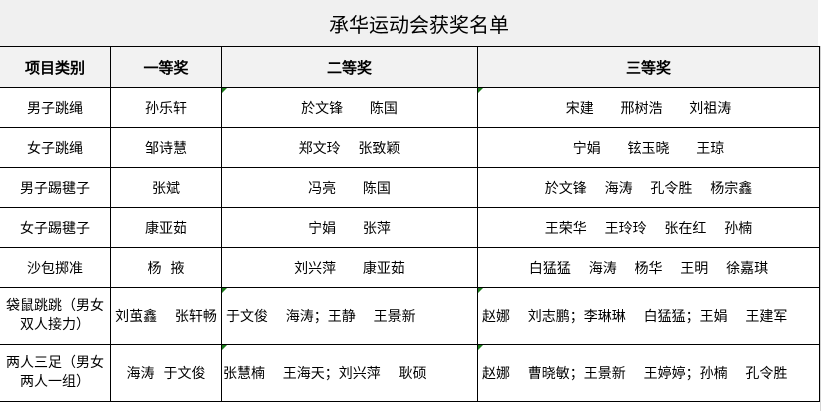 The width and height of the screenshot is (824, 411). I want to click on cell-category: 女子踢毽子, so click(55, 227).